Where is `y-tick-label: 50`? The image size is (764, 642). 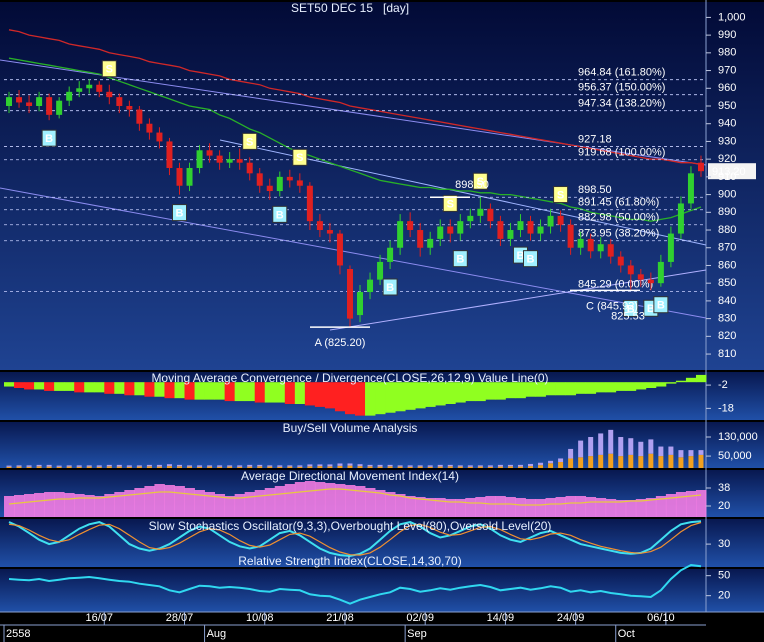 y-tick-label: 50 is located at coordinates (724, 576).